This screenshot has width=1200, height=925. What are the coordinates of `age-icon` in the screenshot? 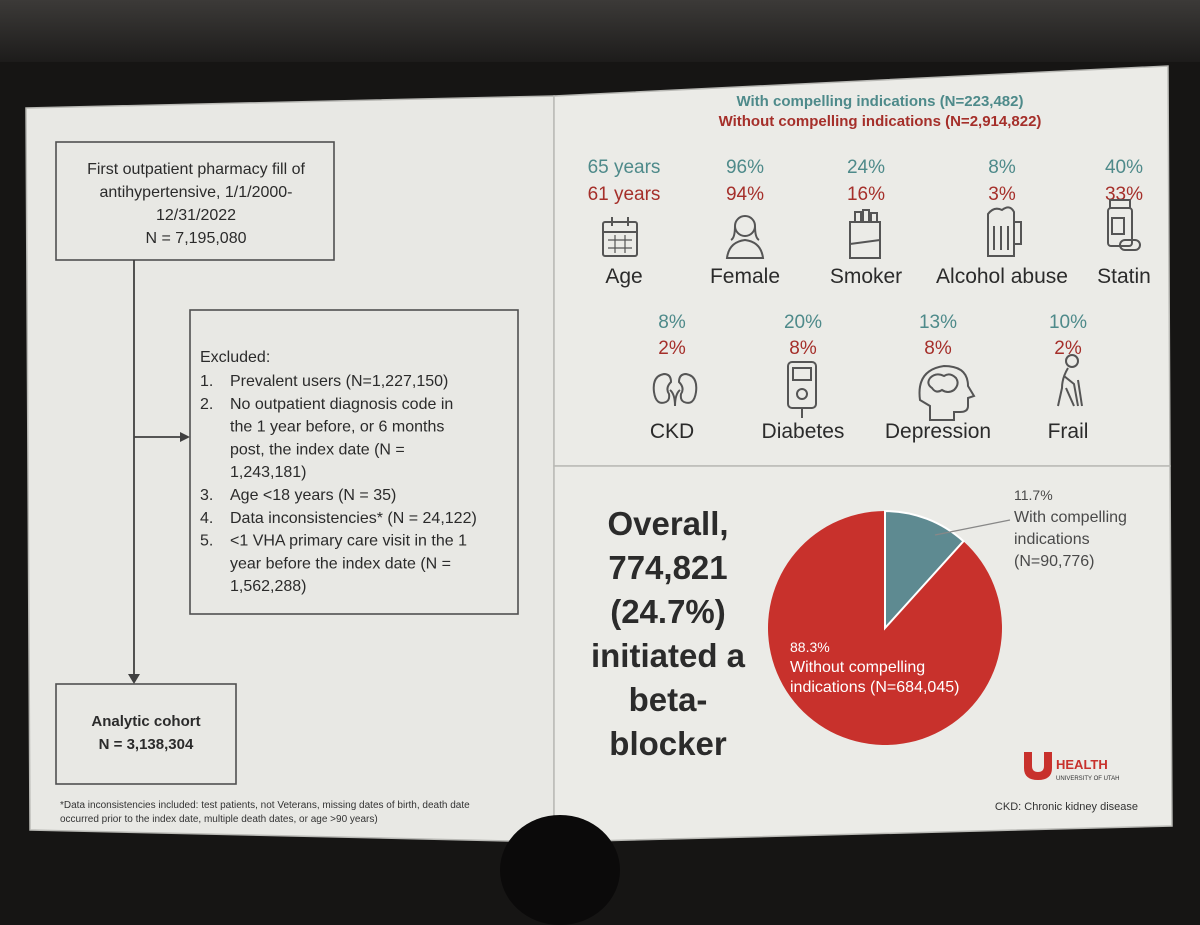 It's located at (620, 237).